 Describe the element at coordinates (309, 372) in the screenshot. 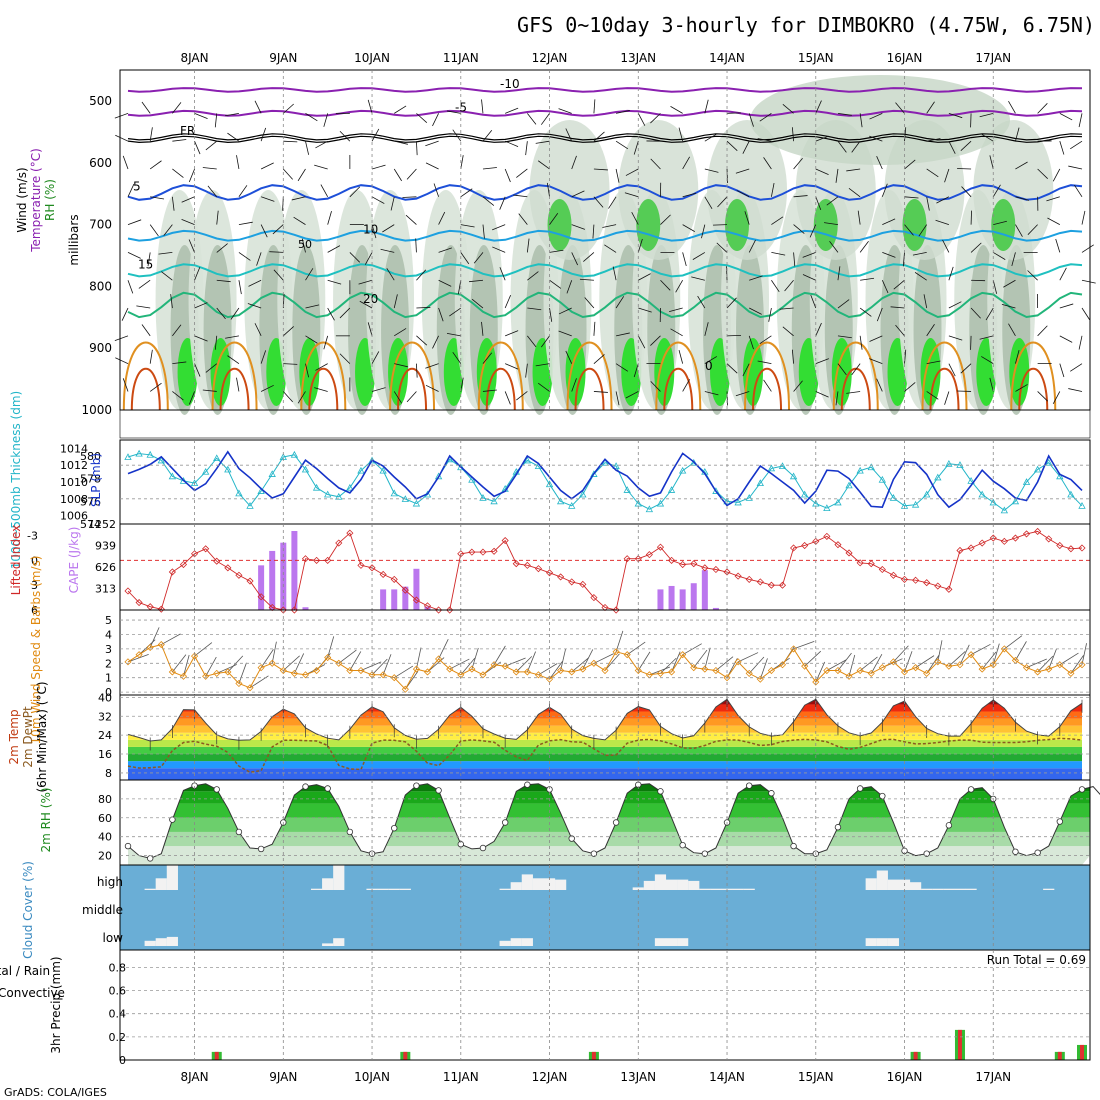

I see `rh-shade-green` at that location.